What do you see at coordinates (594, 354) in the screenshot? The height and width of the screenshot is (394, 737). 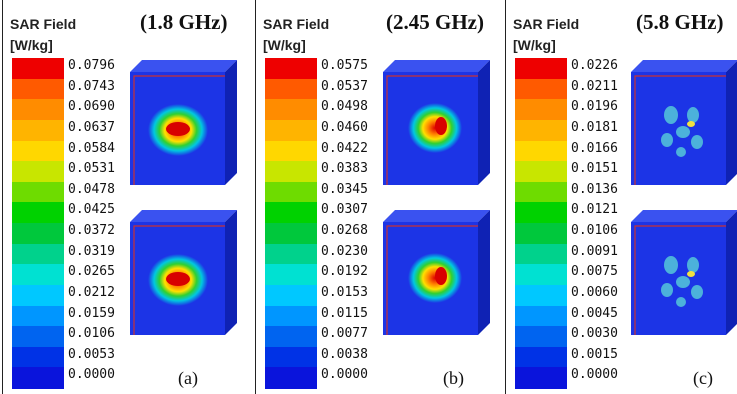 I see `scale-tick-label: 0.0015` at bounding box center [594, 354].